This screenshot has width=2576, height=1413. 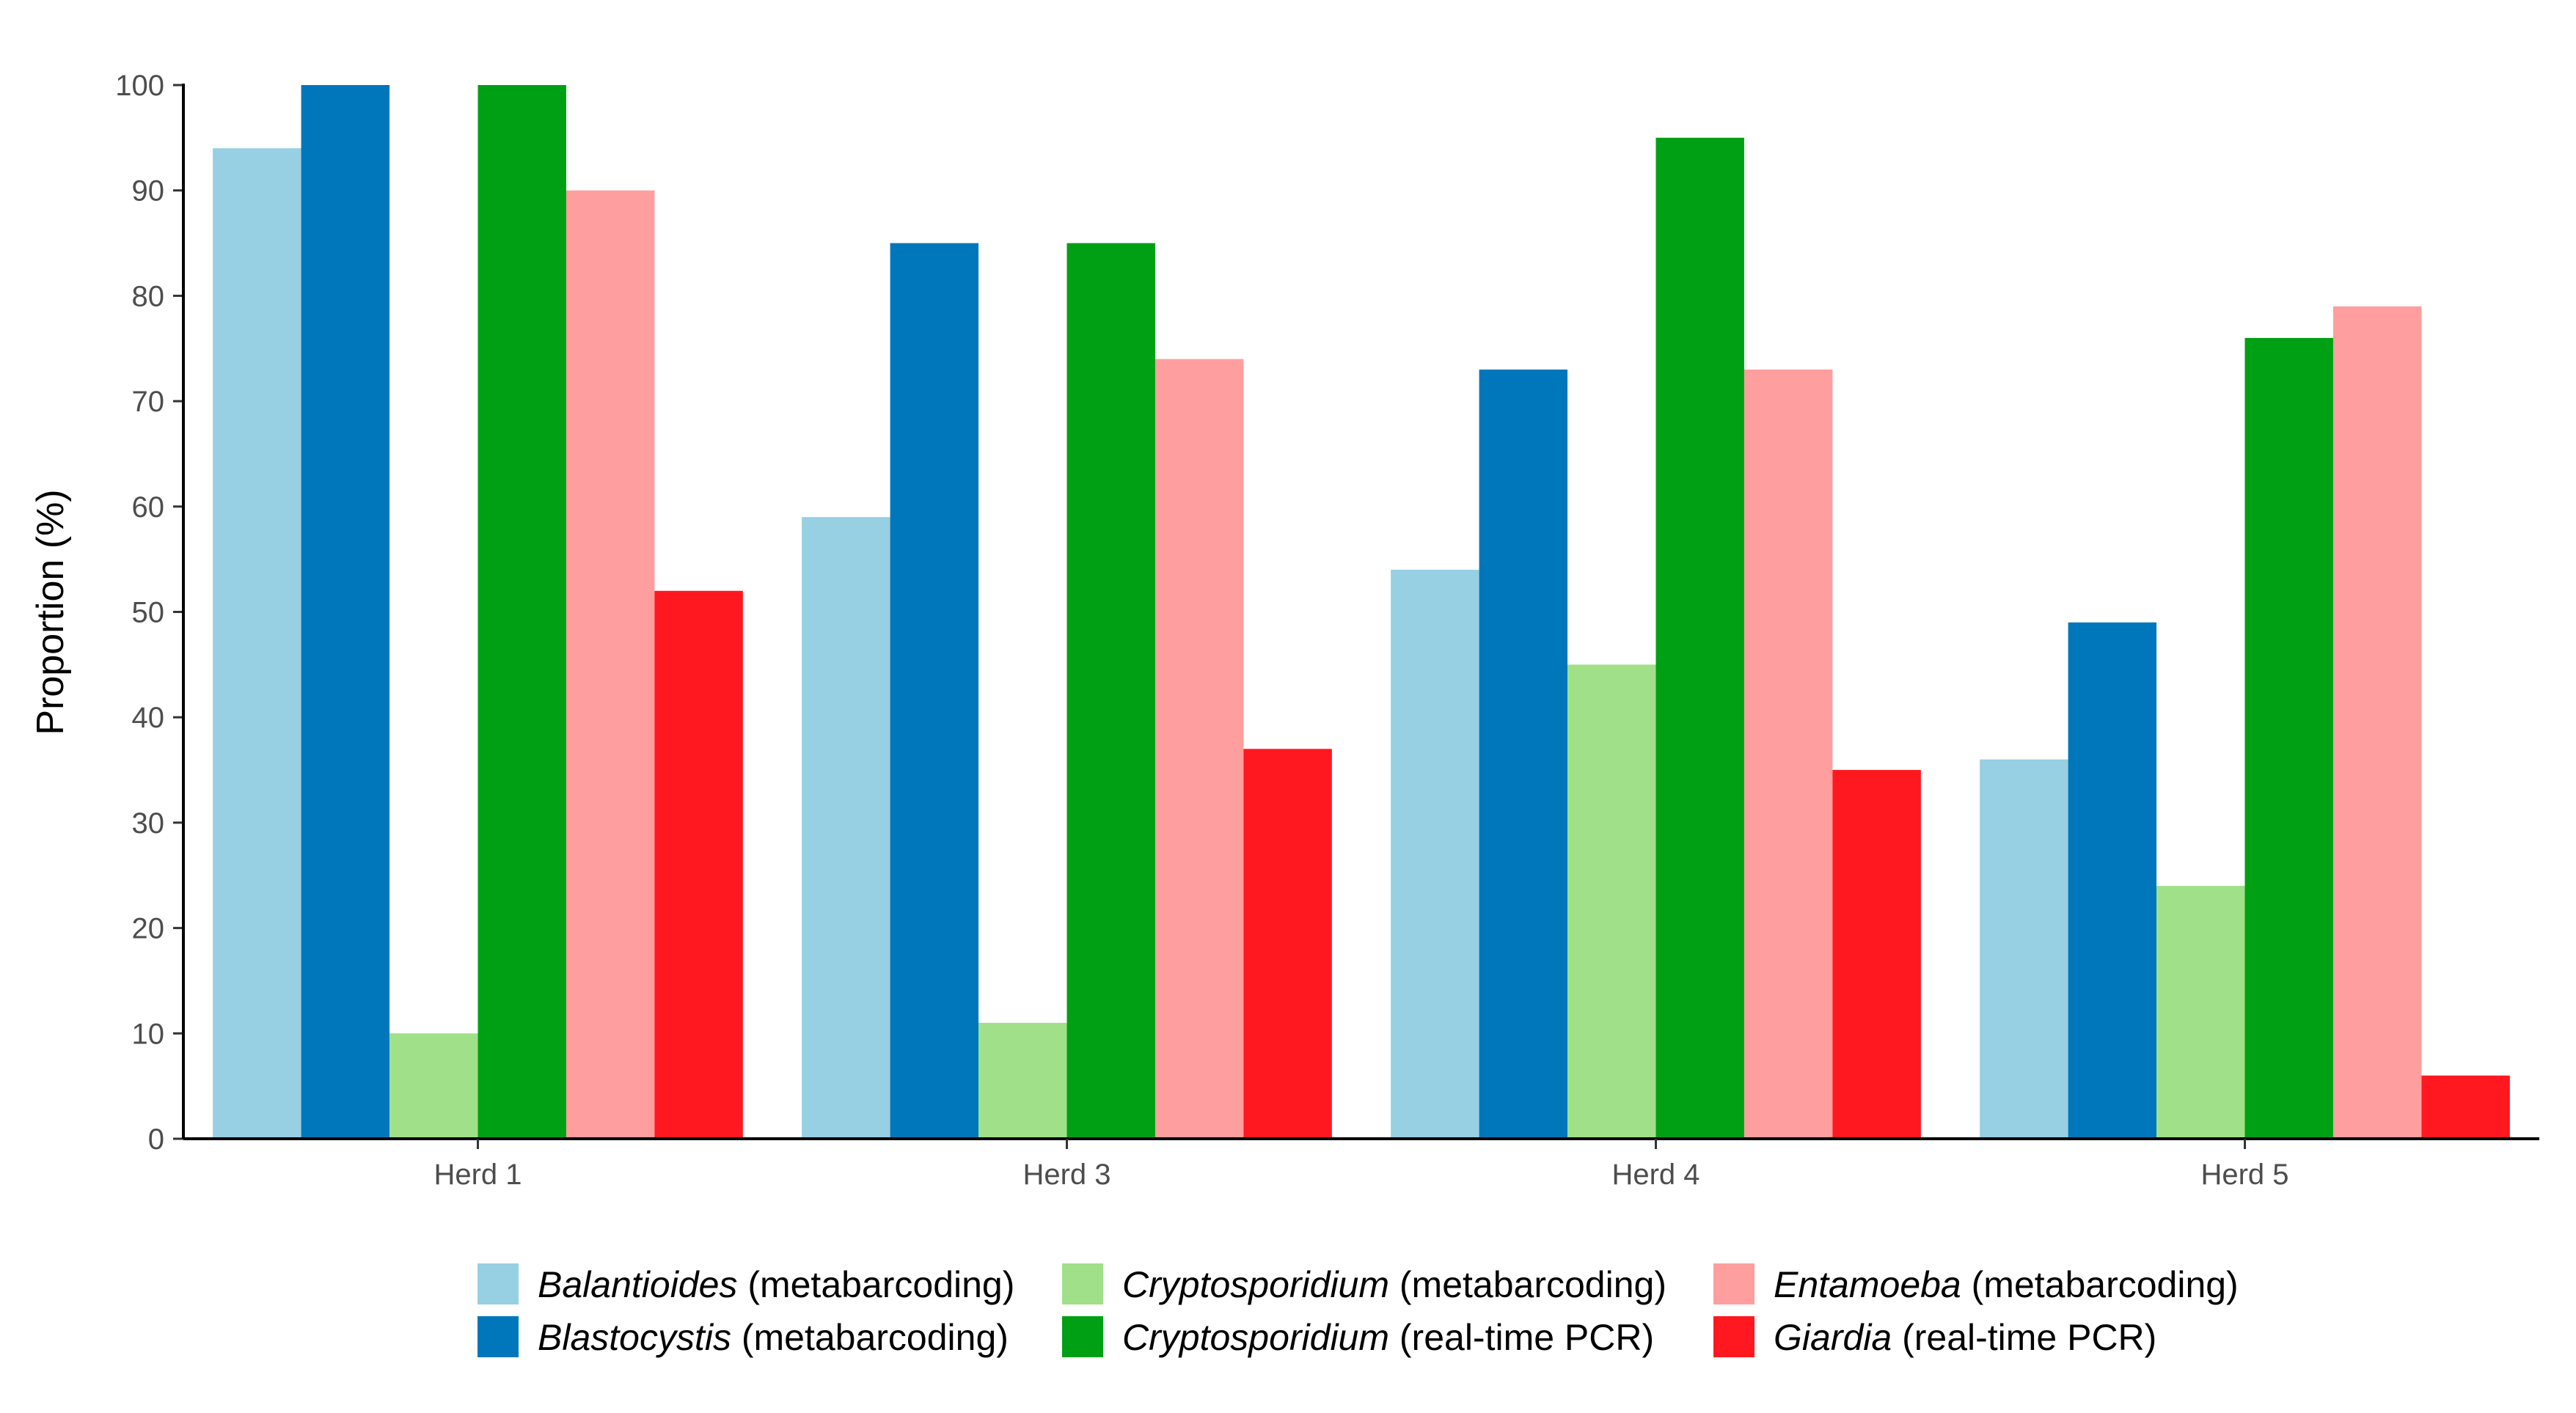 I want to click on x-tick-label: Herd 4, so click(x=1655, y=1175).